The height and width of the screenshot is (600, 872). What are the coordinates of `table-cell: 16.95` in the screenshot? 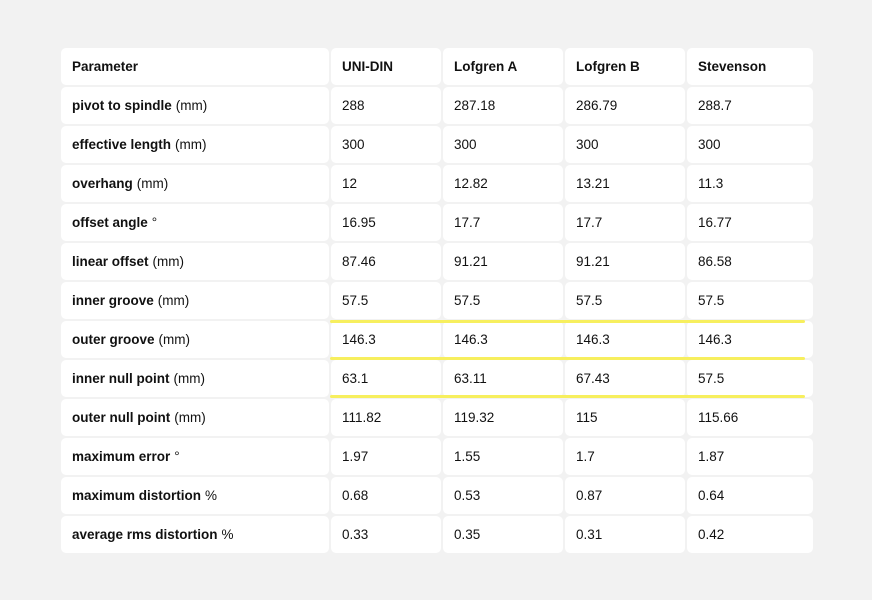 It's located at (386, 222).